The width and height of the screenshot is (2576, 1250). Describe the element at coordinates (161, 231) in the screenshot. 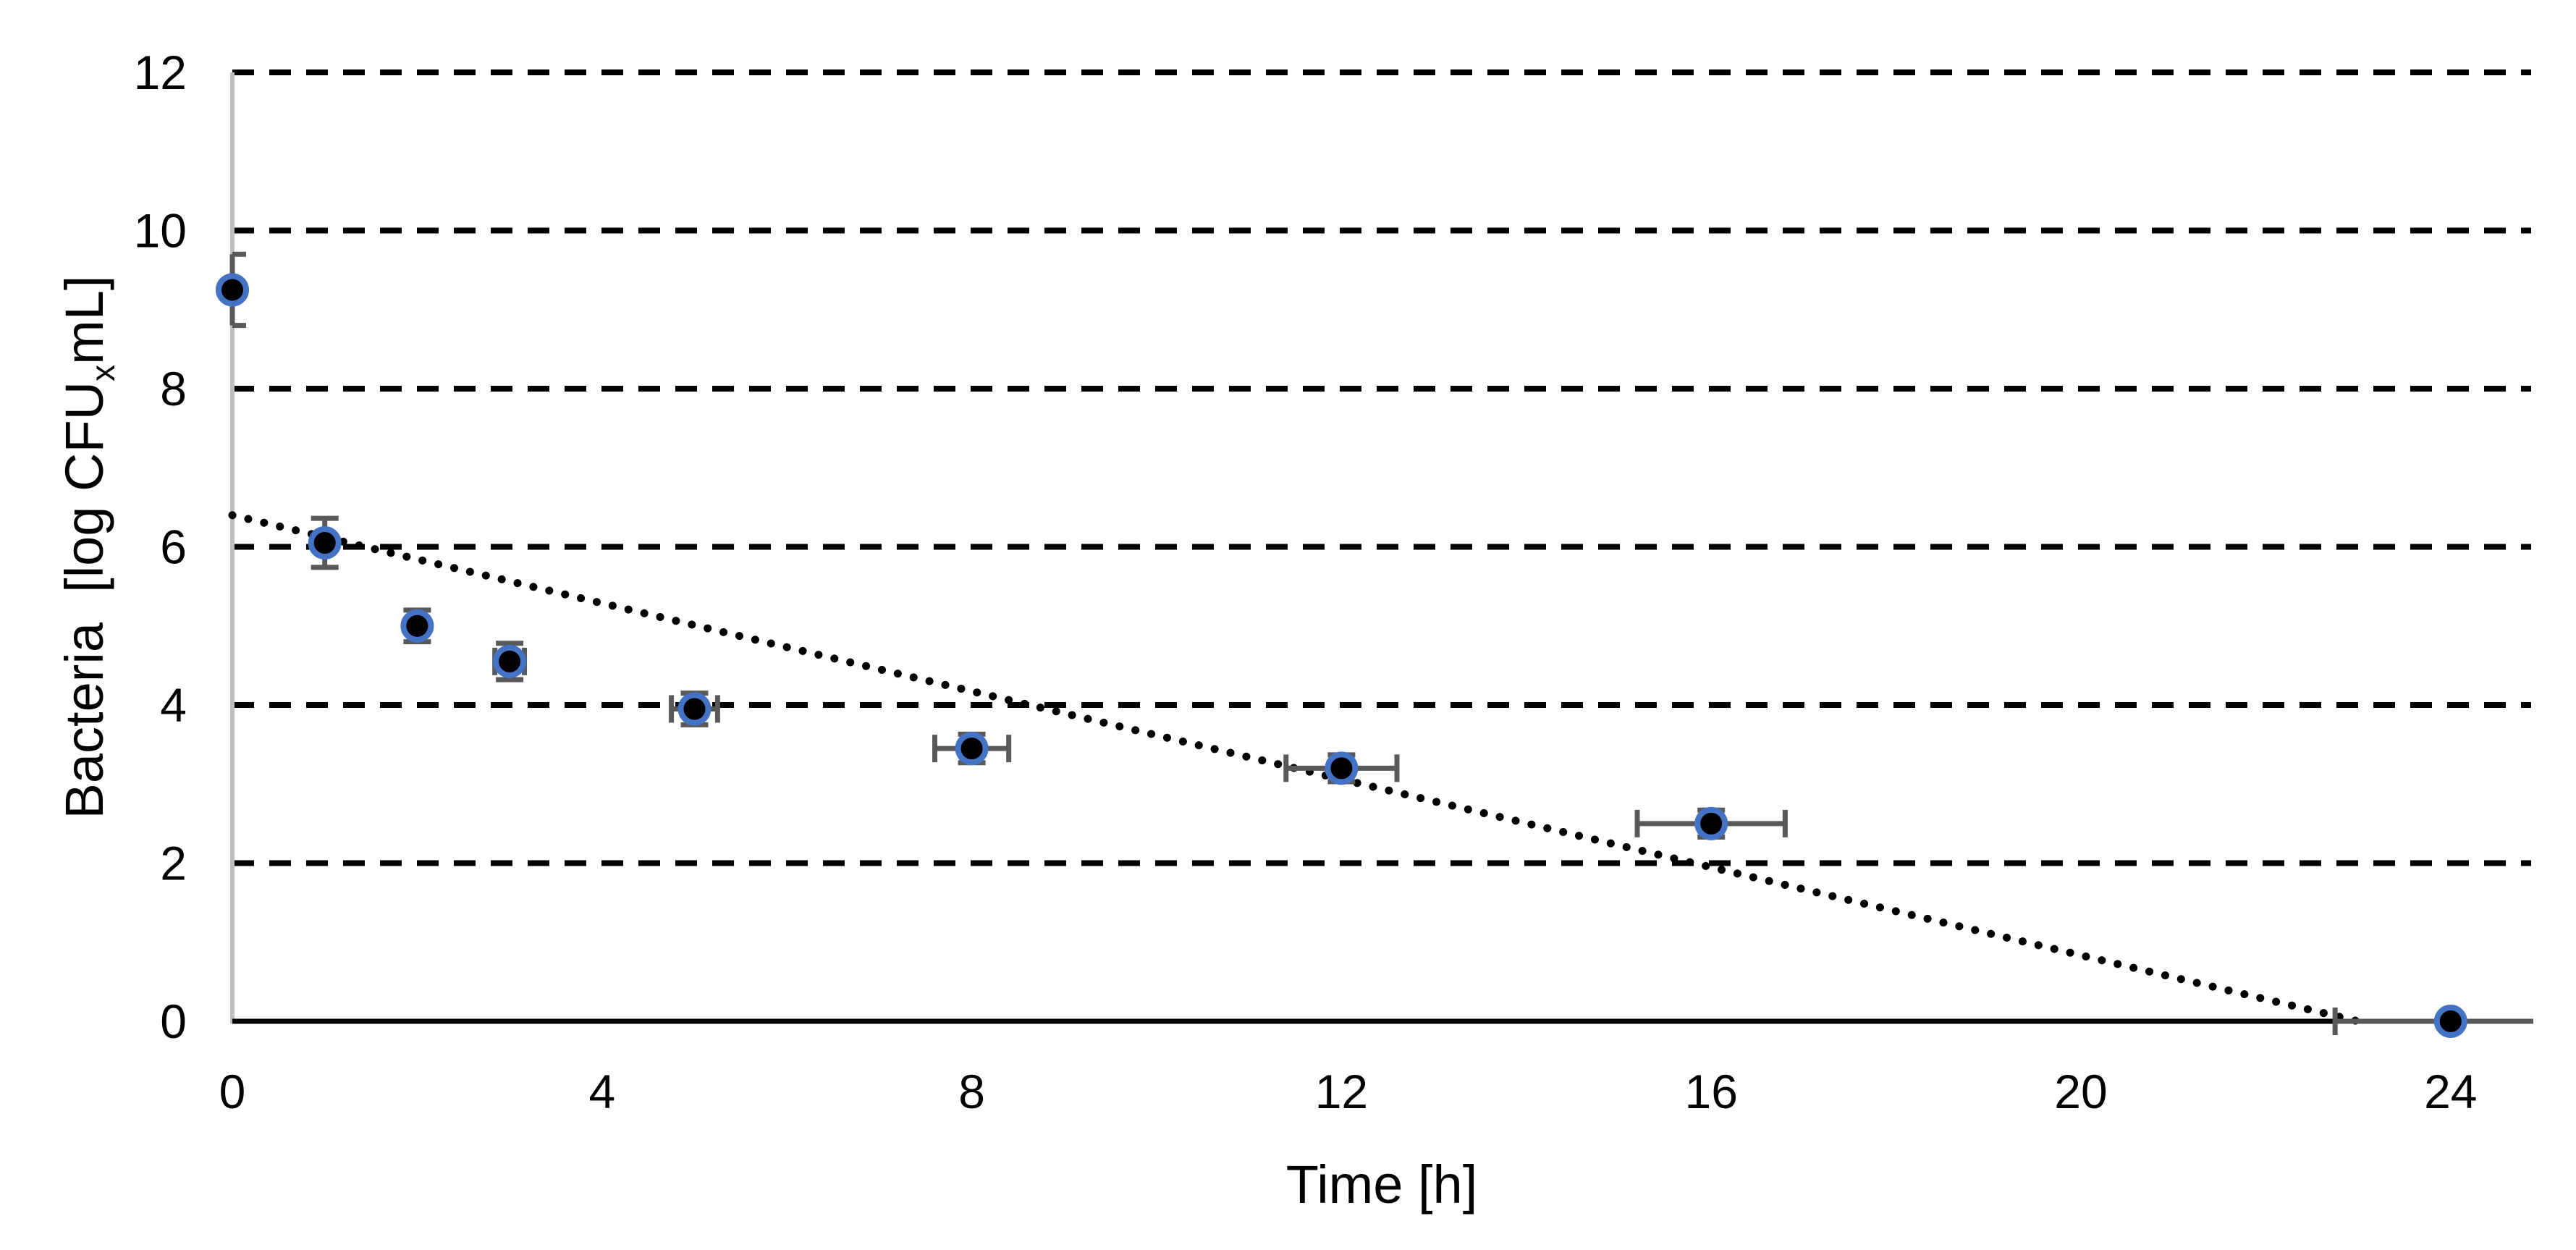

I see `y-tick-label: 10` at that location.